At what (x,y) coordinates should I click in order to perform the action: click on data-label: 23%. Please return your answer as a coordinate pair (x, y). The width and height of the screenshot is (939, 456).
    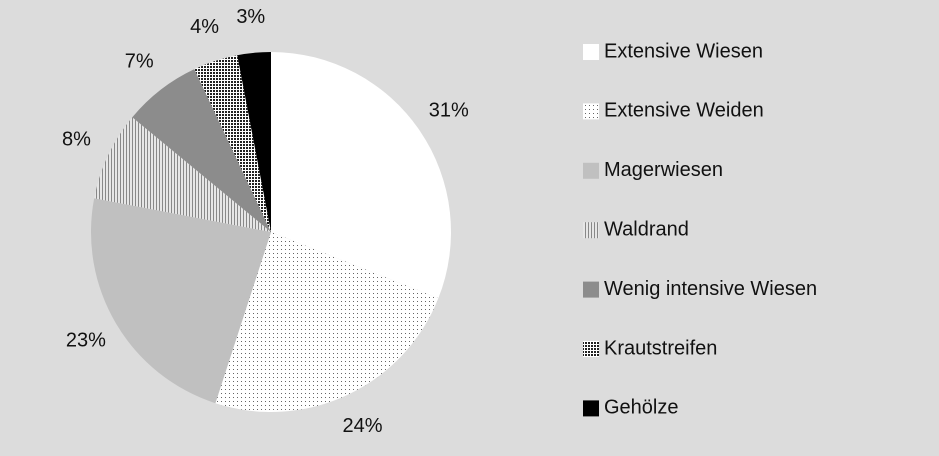
    Looking at the image, I should click on (86, 341).